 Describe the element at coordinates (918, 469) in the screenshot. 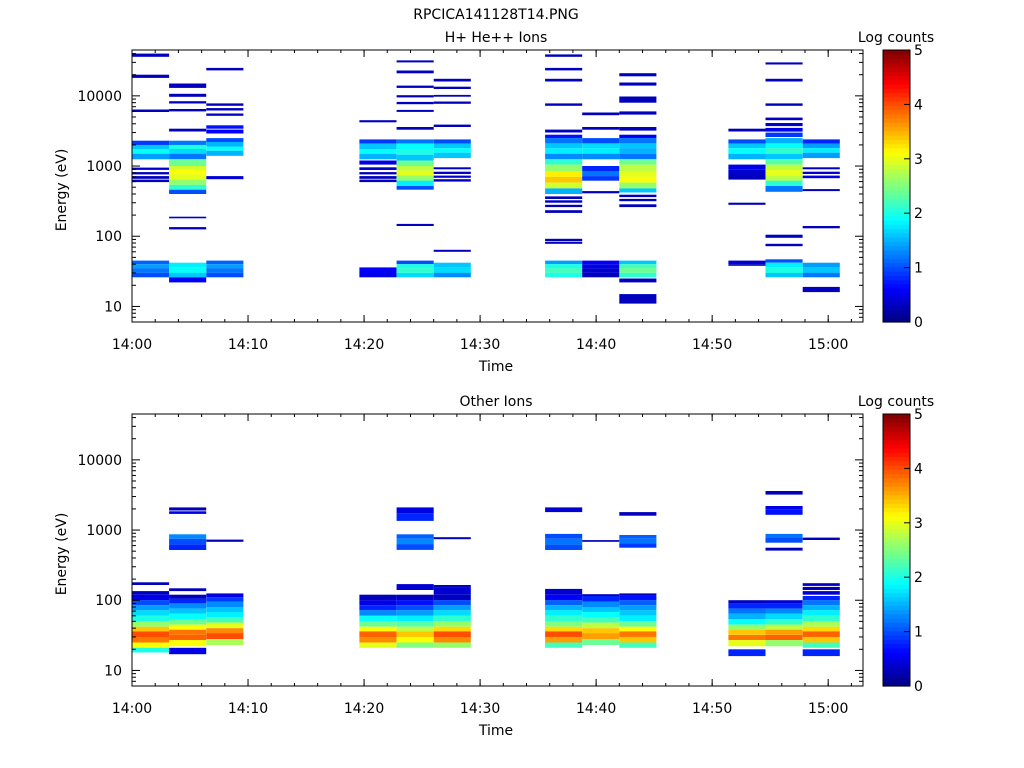

I see `colorbar-tick-label: 4` at that location.